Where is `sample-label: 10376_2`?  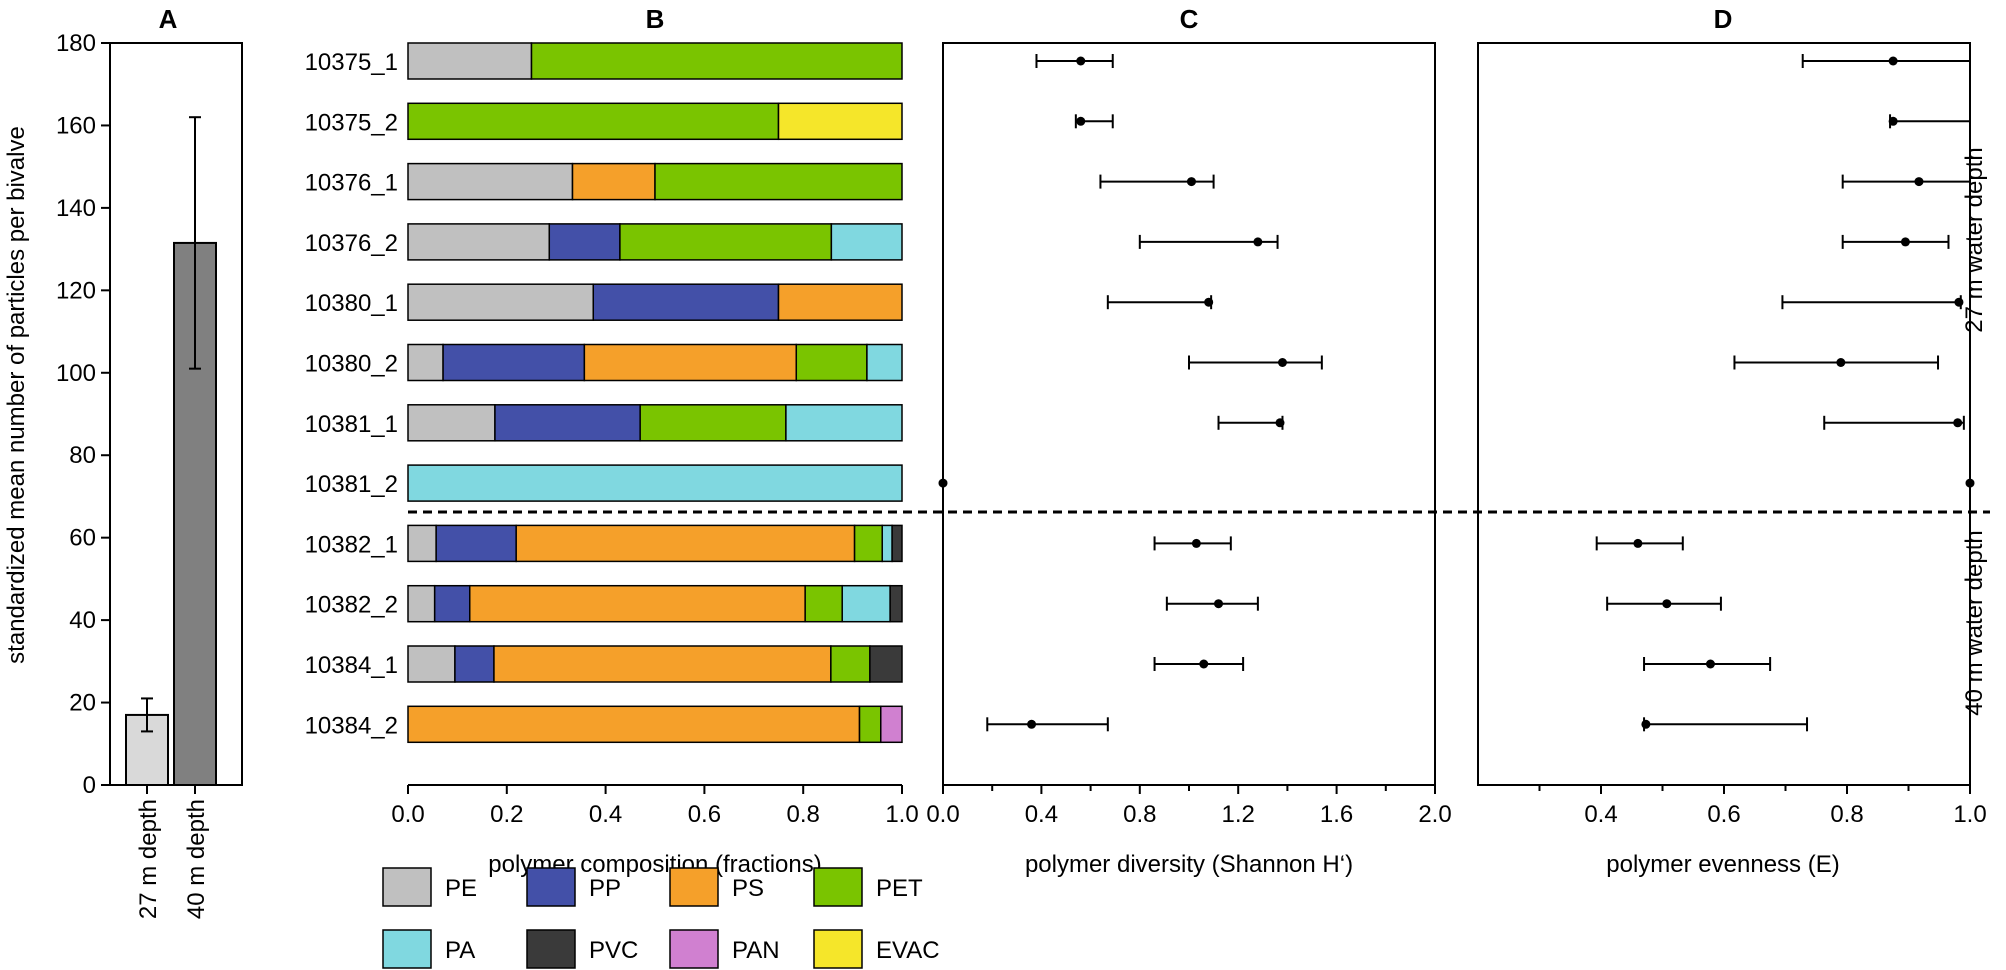
sample-label: 10376_2 is located at coordinates (351, 243).